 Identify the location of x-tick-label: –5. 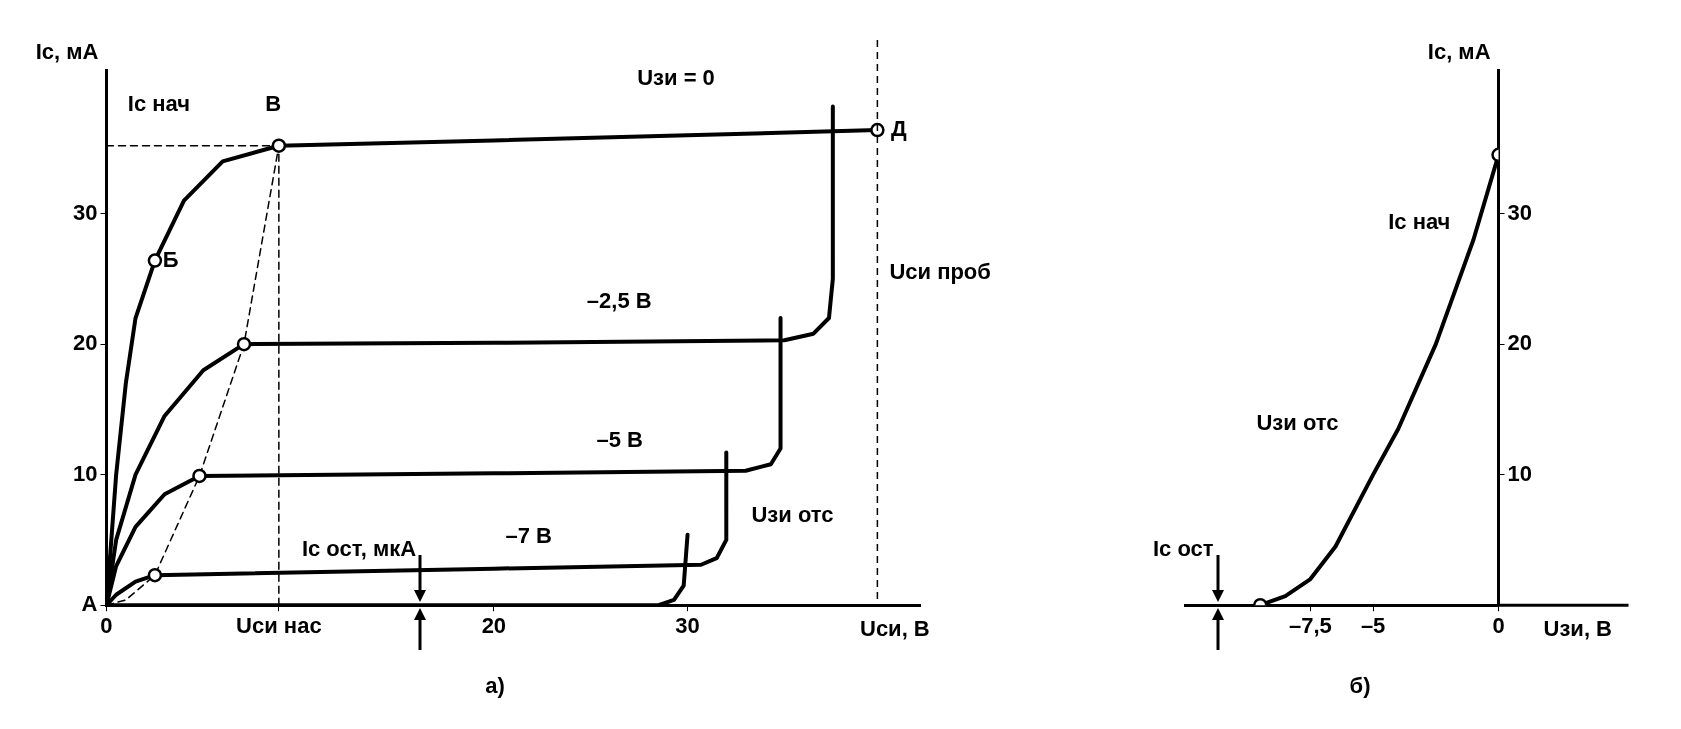
(1373, 626).